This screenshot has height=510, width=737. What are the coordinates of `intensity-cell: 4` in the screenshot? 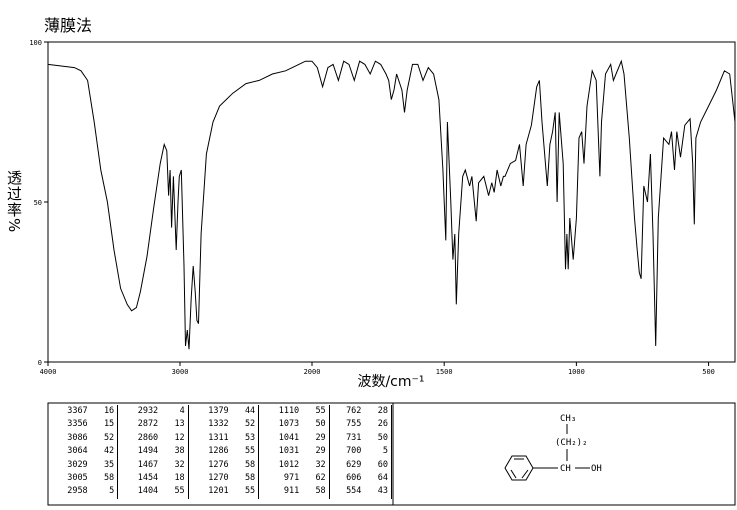 It's located at (175, 412).